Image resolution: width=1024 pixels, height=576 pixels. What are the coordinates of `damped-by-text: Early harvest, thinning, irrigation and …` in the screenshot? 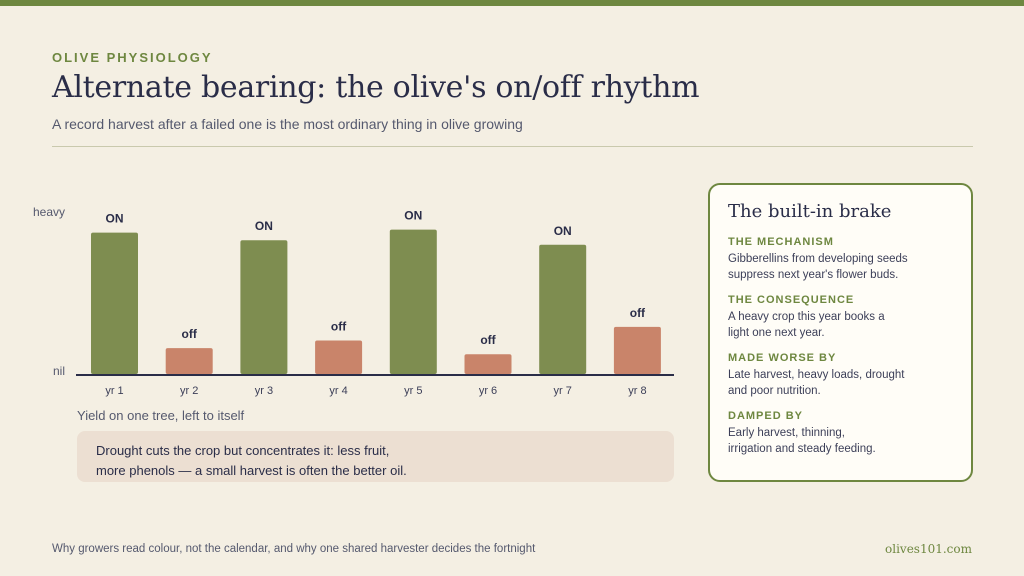 It's located at (802, 441).